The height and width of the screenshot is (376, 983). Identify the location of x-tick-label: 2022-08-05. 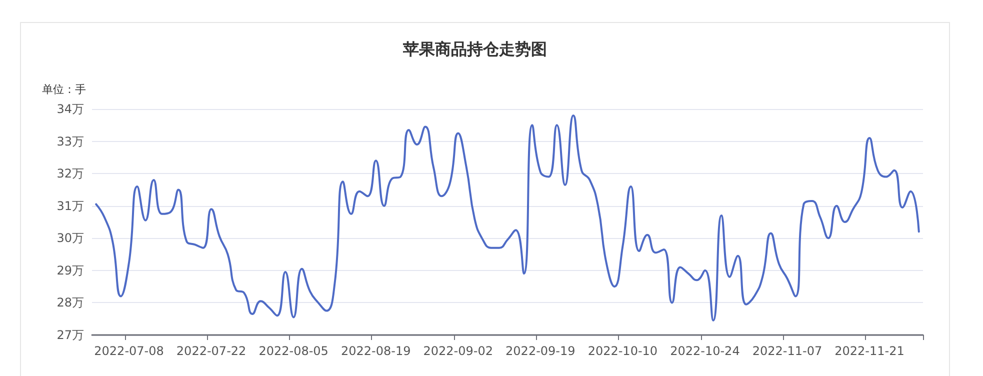
(293, 351).